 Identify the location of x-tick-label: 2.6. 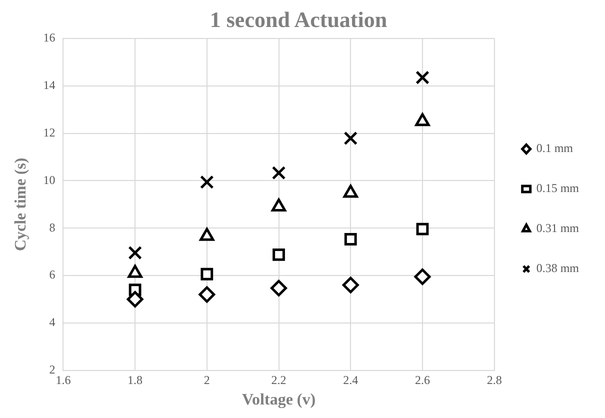
(422, 379).